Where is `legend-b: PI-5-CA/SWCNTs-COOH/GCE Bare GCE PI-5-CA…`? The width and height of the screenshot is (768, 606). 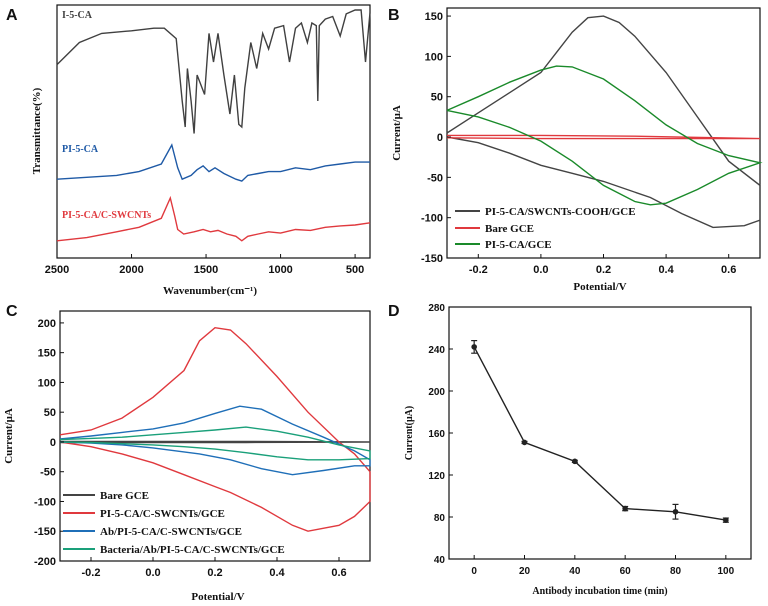 legend-b: PI-5-CA/SWCNTs-COOH/GCE Bare GCE PI-5-CA… is located at coordinates (545, 228).